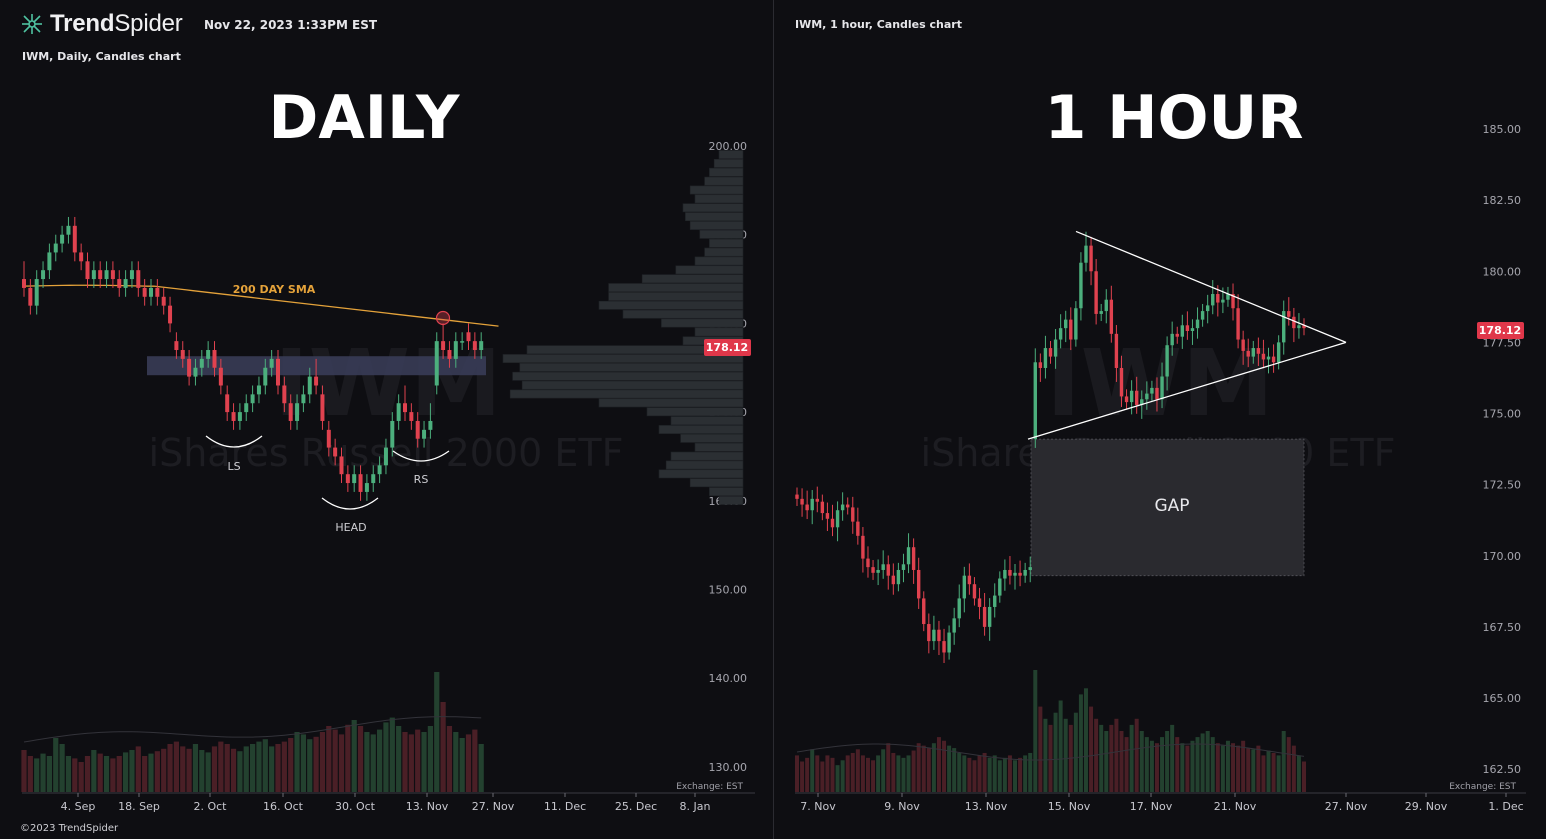 The height and width of the screenshot is (839, 1546). What do you see at coordinates (350, 527) in the screenshot?
I see `head-label: HEAD` at bounding box center [350, 527].